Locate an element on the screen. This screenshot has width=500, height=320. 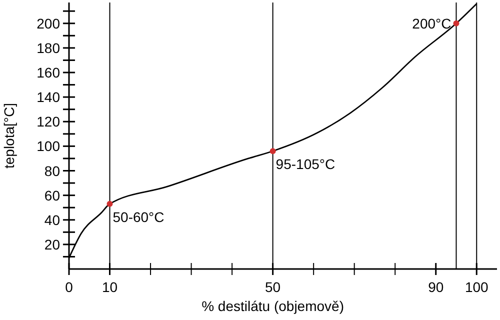
x-tick-label: 90 is located at coordinates (436, 287).